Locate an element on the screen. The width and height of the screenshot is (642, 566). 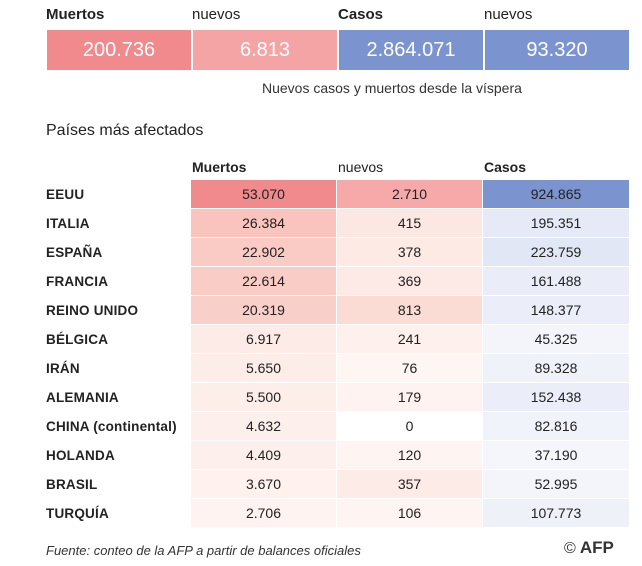
summary-deaths-label: Muertos is located at coordinates (75, 14).